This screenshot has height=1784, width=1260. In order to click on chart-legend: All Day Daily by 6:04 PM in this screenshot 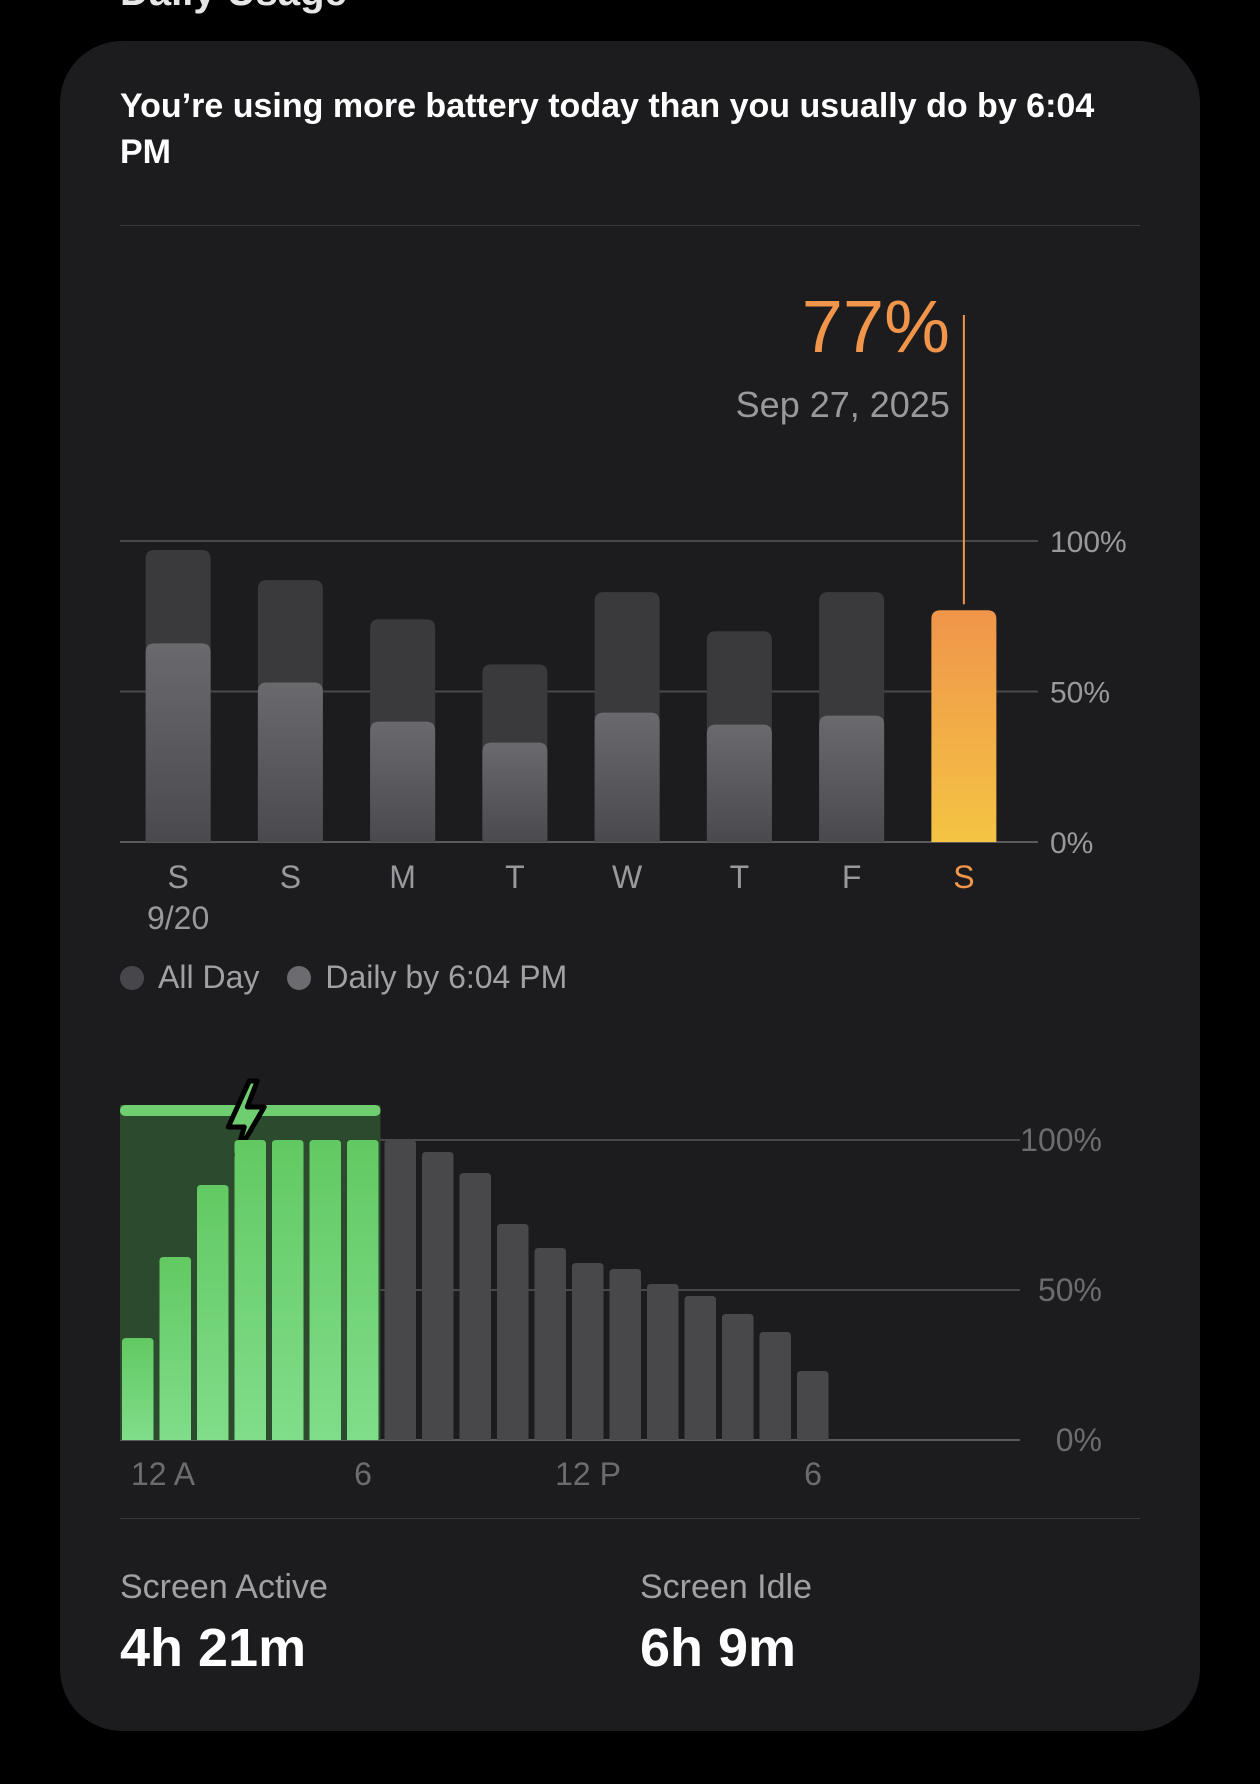, I will do `click(343, 977)`.